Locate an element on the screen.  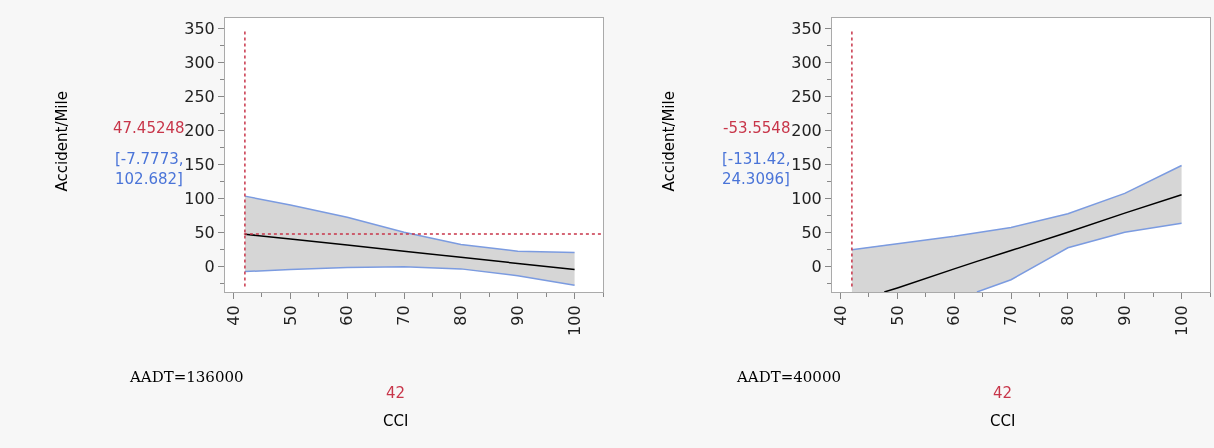
text: AADT=40000 is located at coordinates (788, 377).